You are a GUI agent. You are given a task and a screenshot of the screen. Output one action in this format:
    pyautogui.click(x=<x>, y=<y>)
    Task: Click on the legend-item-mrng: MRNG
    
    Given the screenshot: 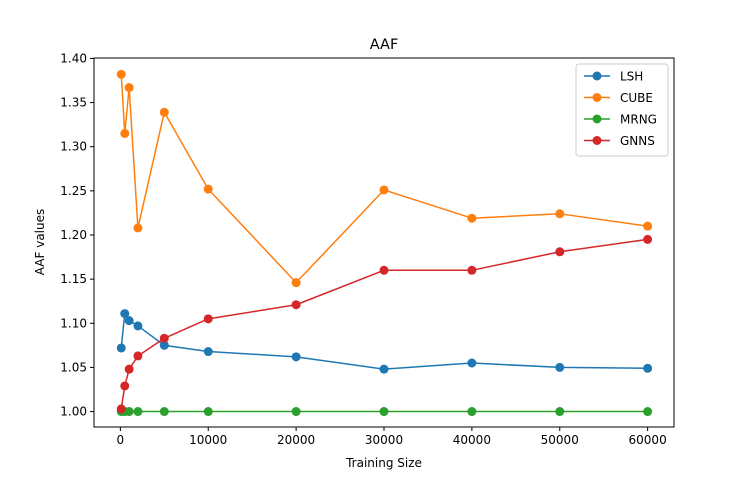 What is the action you would take?
    pyautogui.click(x=620, y=120)
    